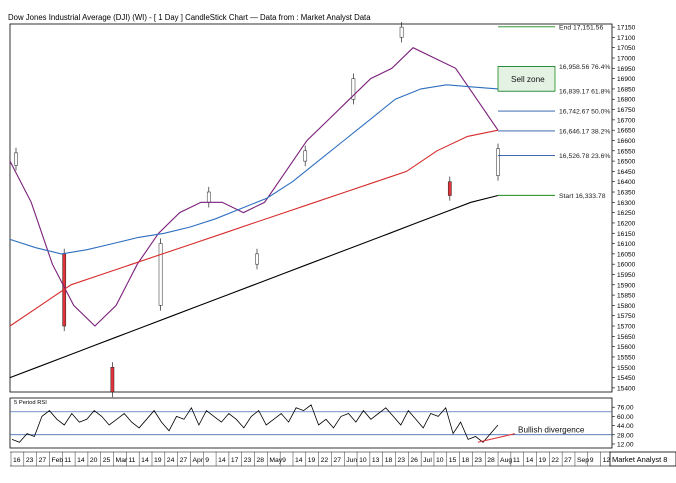  What do you see at coordinates (275, 460) in the screenshot?
I see `x-tick-label: May` at bounding box center [275, 460].